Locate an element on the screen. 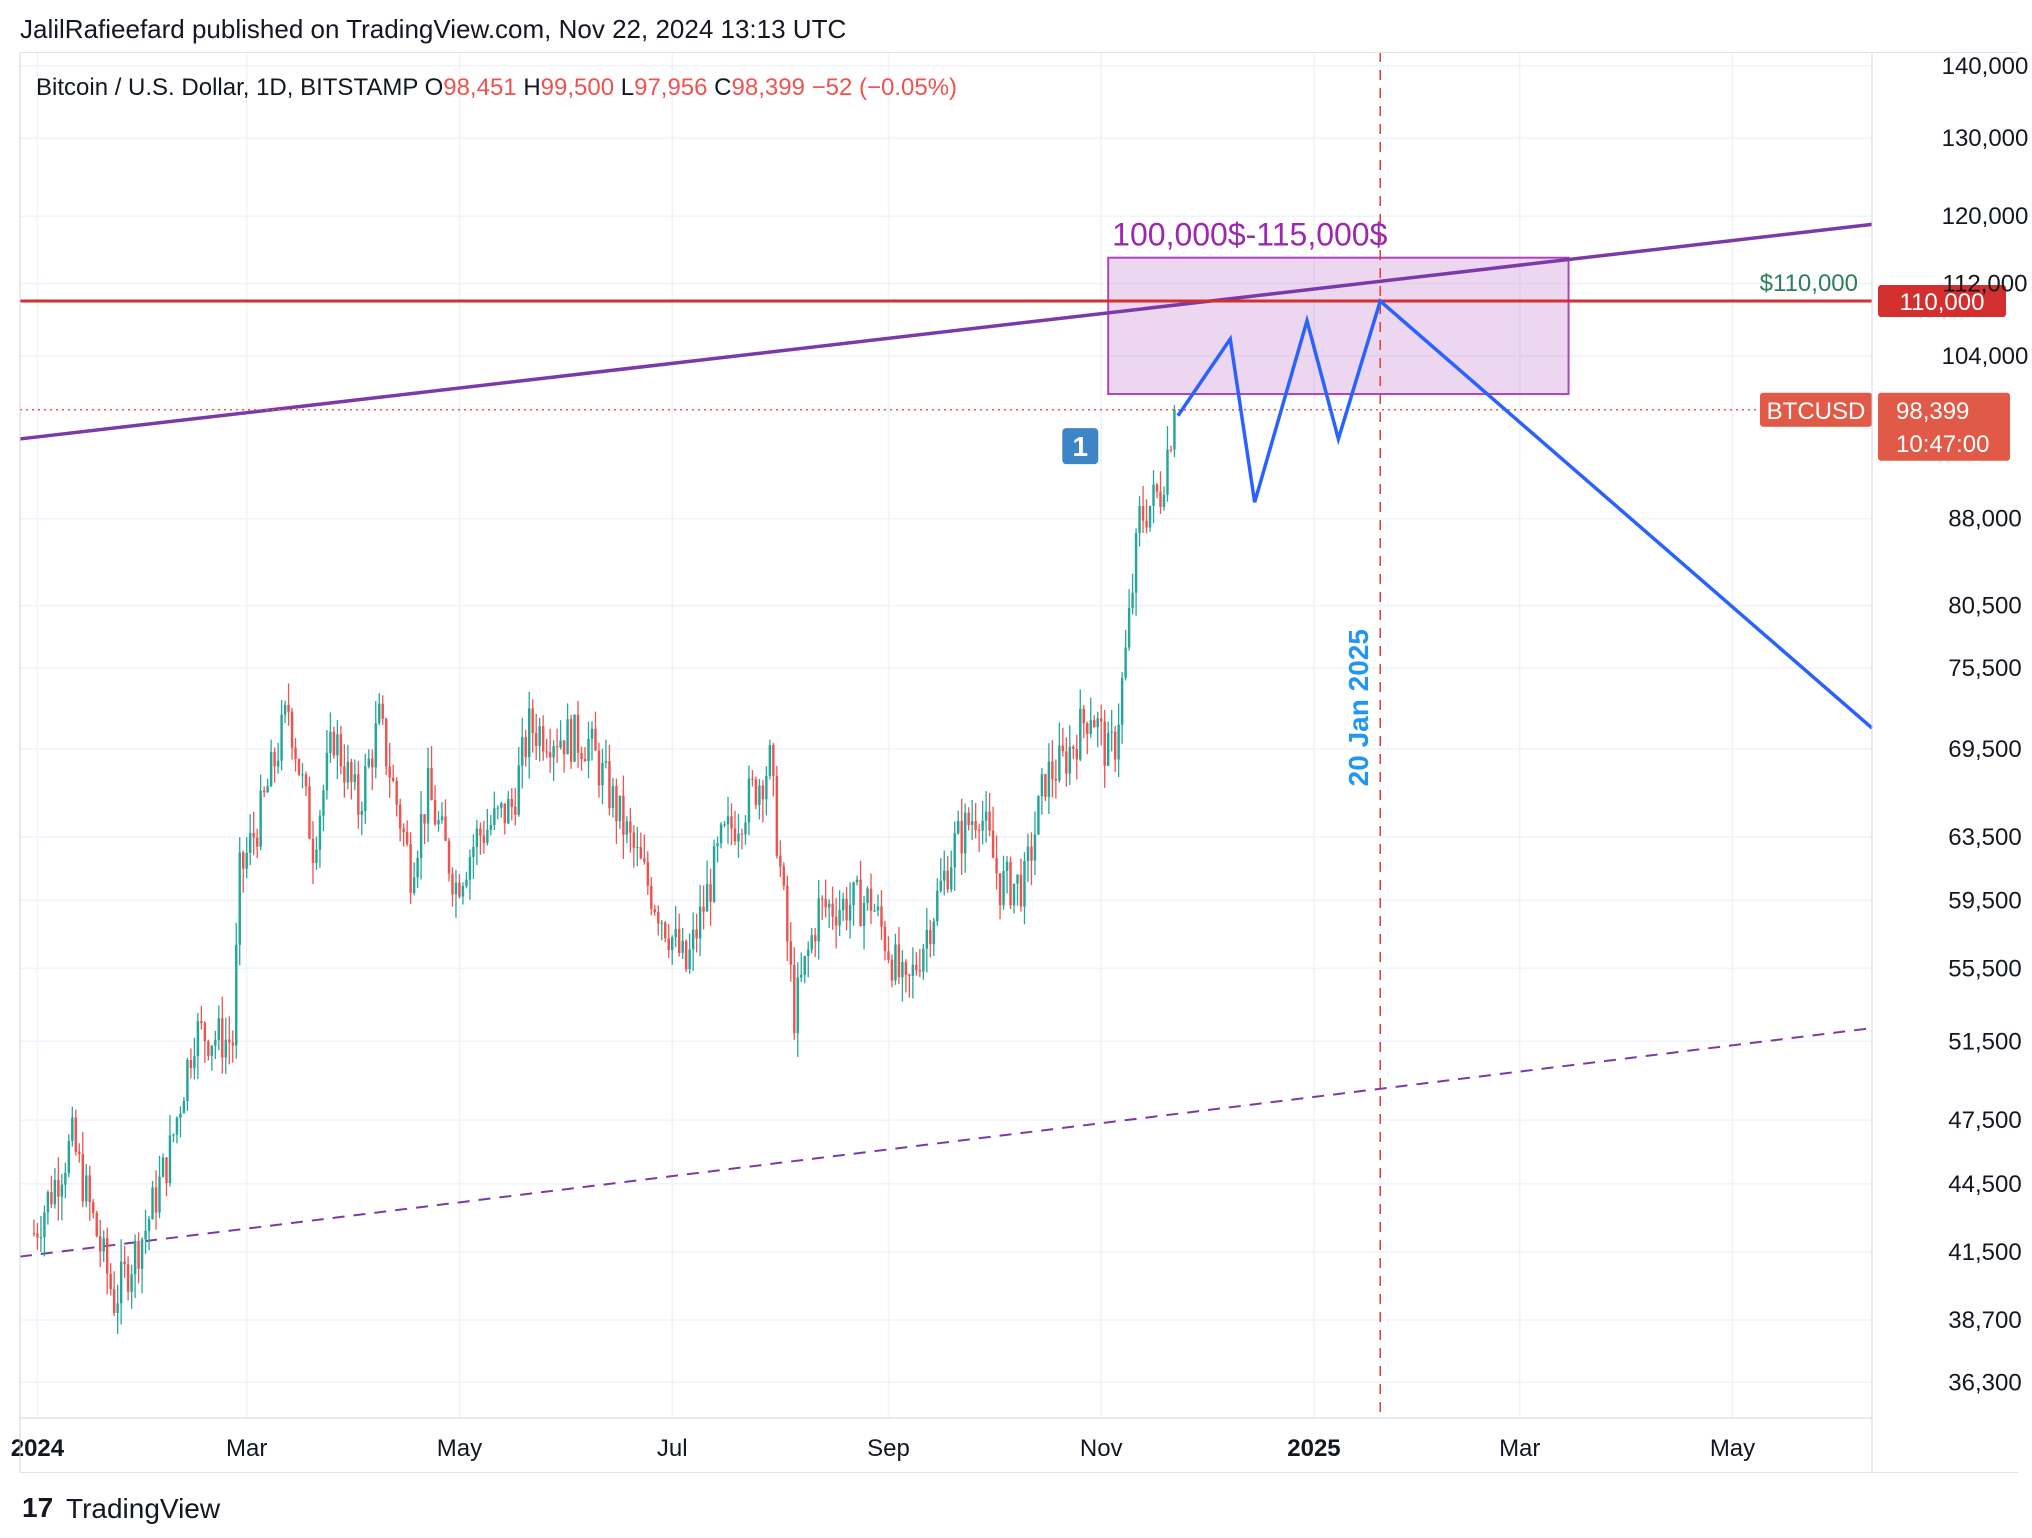 The width and height of the screenshot is (2032, 1538). y-tick-label: 69,500 is located at coordinates (1984, 749).